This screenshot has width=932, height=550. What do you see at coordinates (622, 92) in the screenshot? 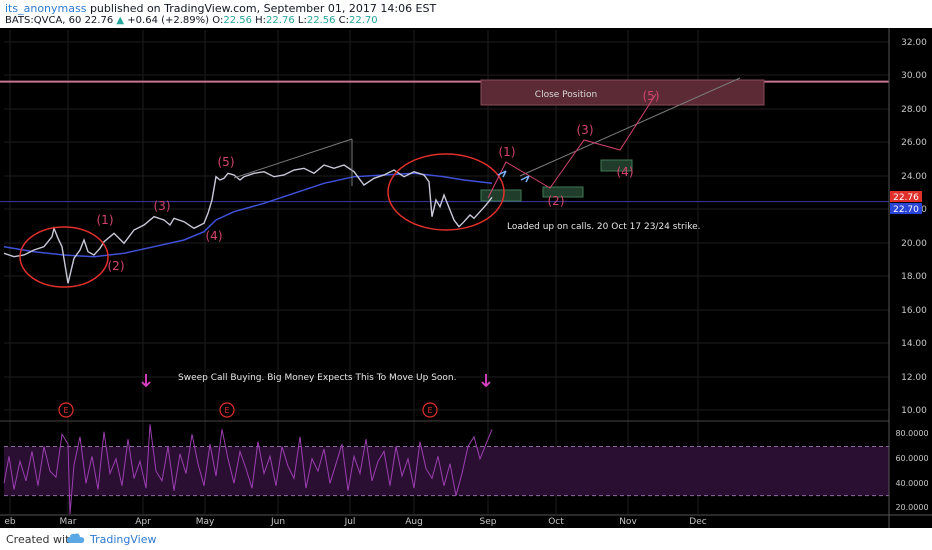
I see `close-position-box` at bounding box center [622, 92].